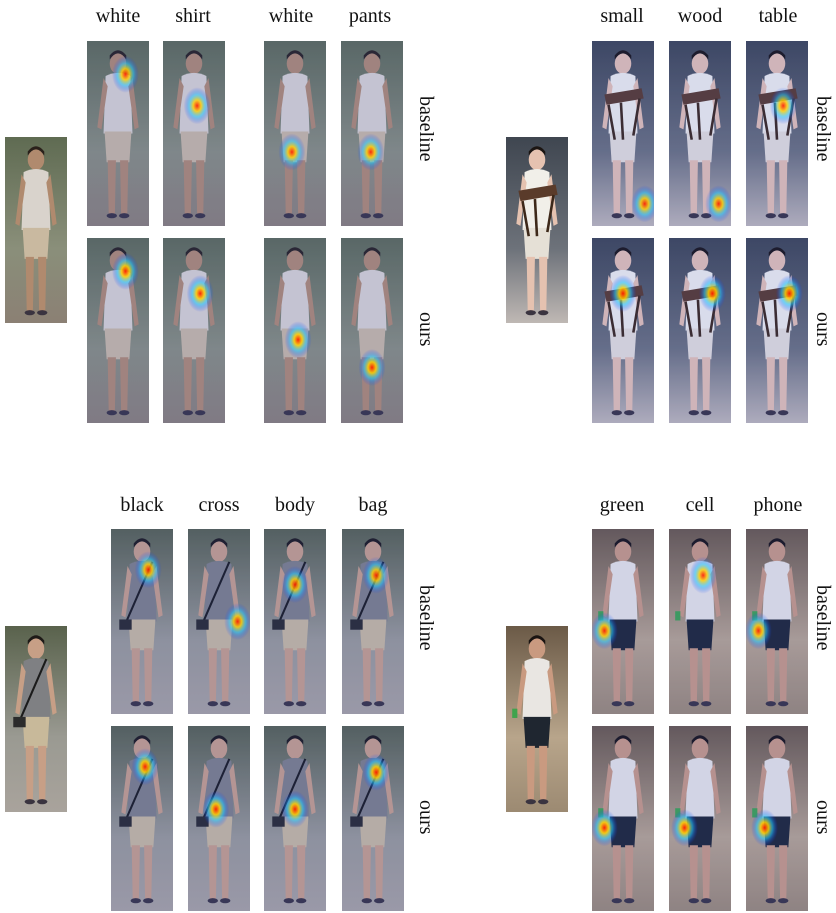 The height and width of the screenshot is (913, 836). Describe the element at coordinates (778, 505) in the screenshot. I see `word-label: phone` at that location.